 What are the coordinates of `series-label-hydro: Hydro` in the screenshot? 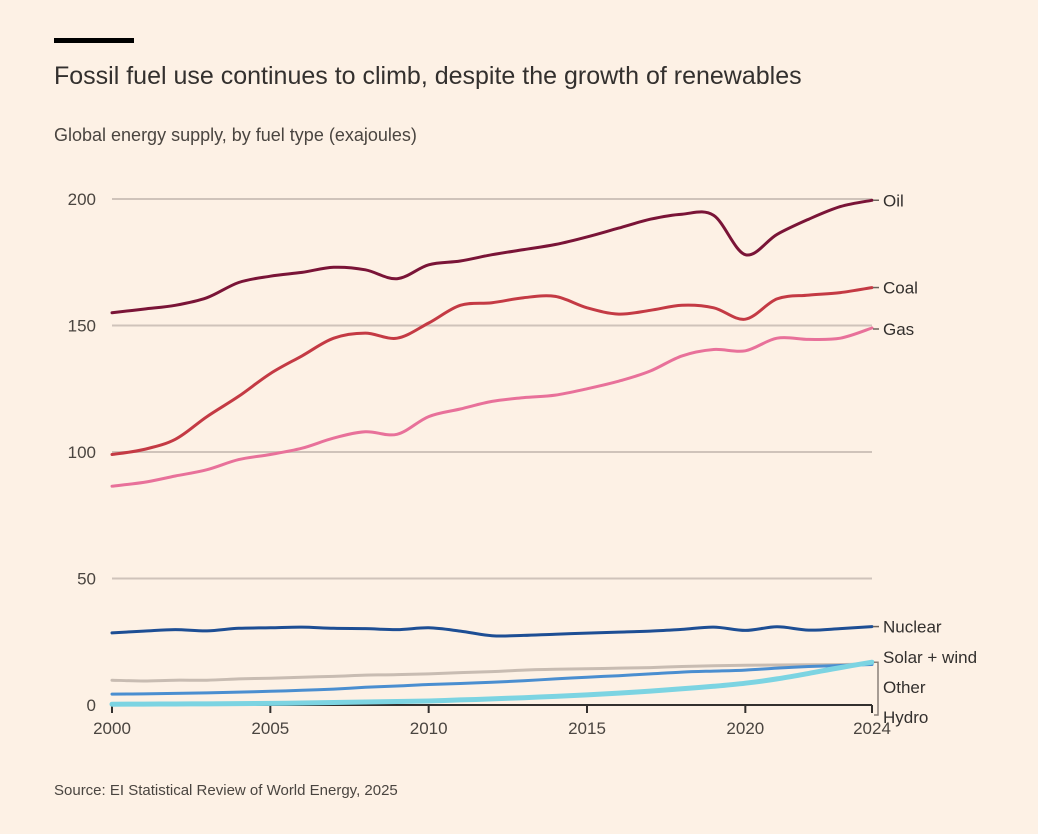 It's located at (905, 717).